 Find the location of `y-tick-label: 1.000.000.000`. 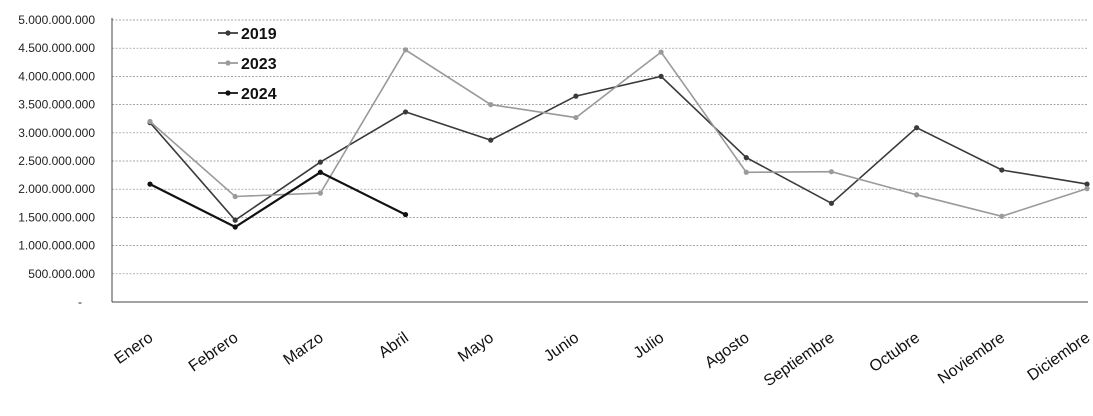

y-tick-label: 1.000.000.000 is located at coordinates (56, 246).